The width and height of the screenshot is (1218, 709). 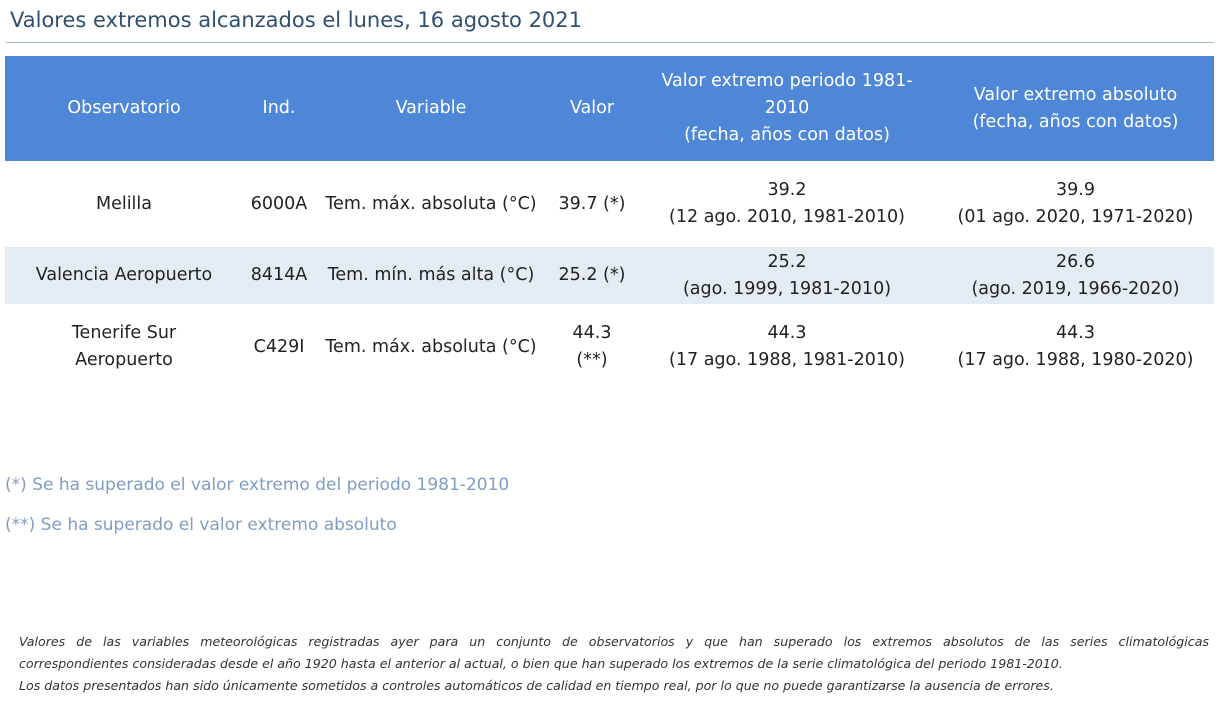 I want to click on header-period-title: Valor extremo periodo 1981-2010, so click(x=787, y=94).